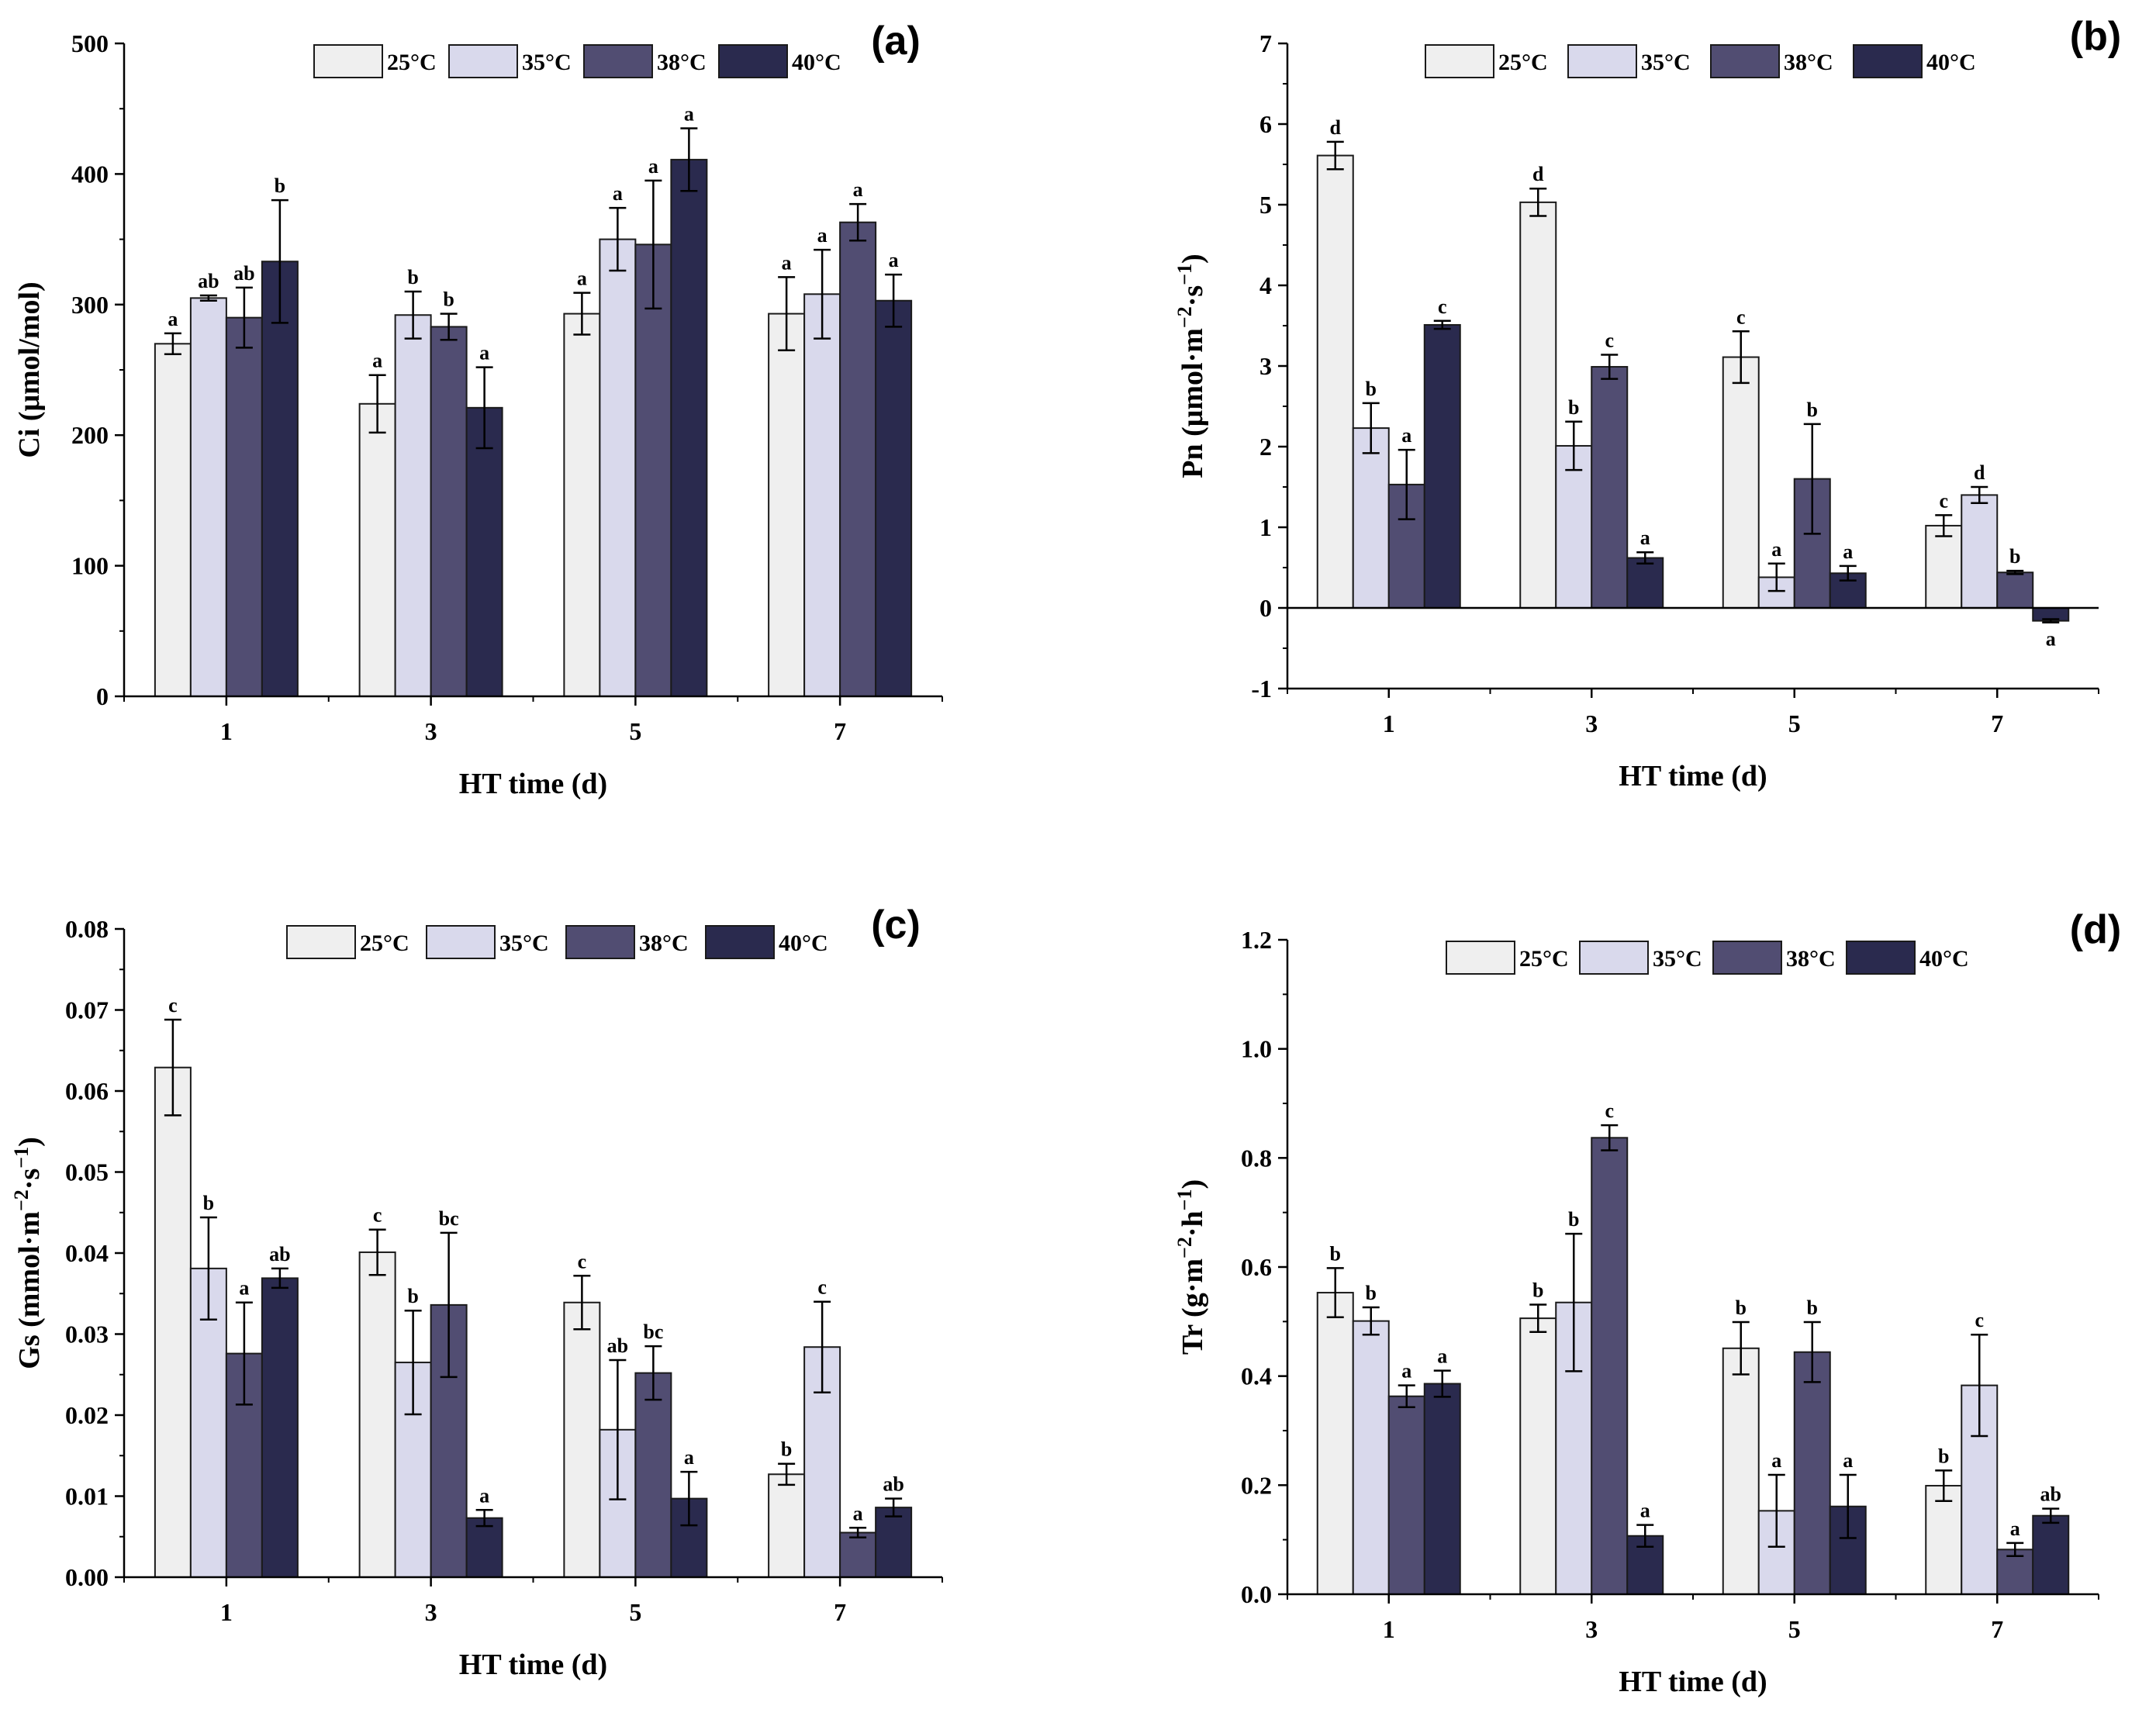 This screenshot has width=2156, height=1709. I want to click on y-tick-label: 4, so click(1265, 285).